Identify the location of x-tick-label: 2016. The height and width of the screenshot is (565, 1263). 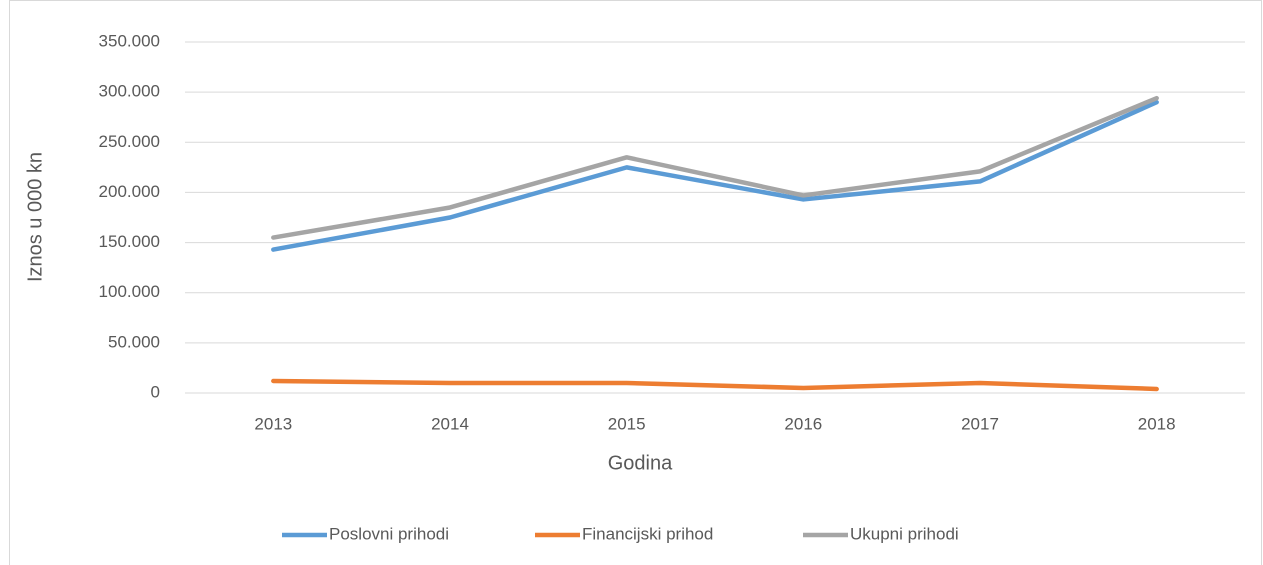
(803, 423).